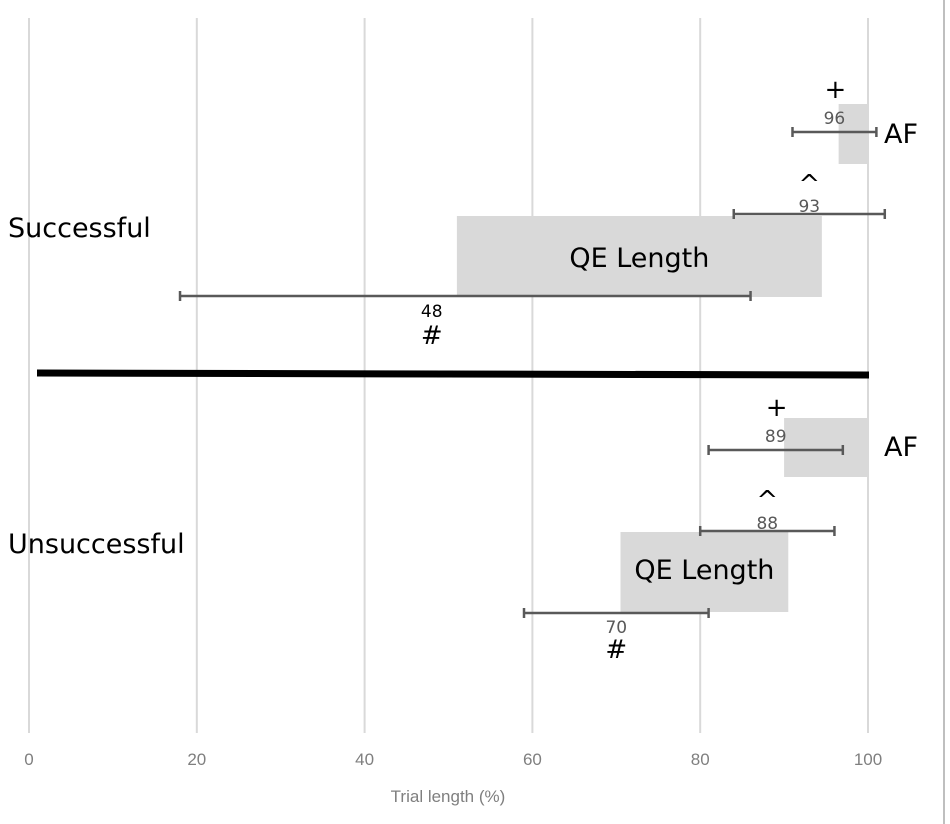 The width and height of the screenshot is (950, 824). What do you see at coordinates (96, 544) in the screenshot?
I see `group-label-unsuccessful: Unsuccessful` at bounding box center [96, 544].